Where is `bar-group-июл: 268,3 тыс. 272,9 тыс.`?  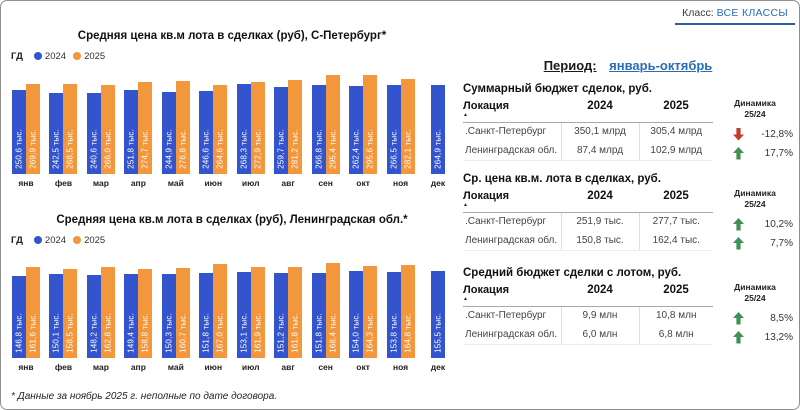
bar-group-июл: 268,3 тыс. 272,9 тыс. is located at coordinates (251, 122).